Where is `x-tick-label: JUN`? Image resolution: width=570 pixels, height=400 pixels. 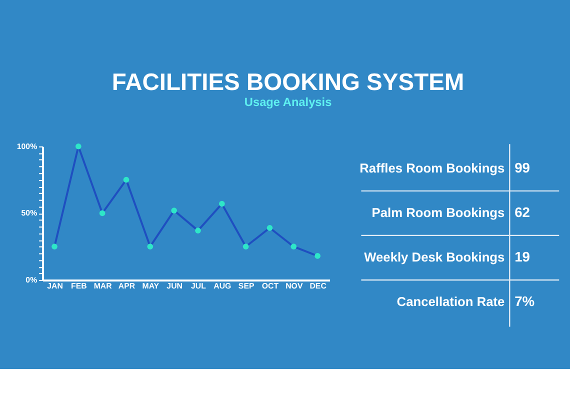 x-tick-label: JUN is located at coordinates (174, 285).